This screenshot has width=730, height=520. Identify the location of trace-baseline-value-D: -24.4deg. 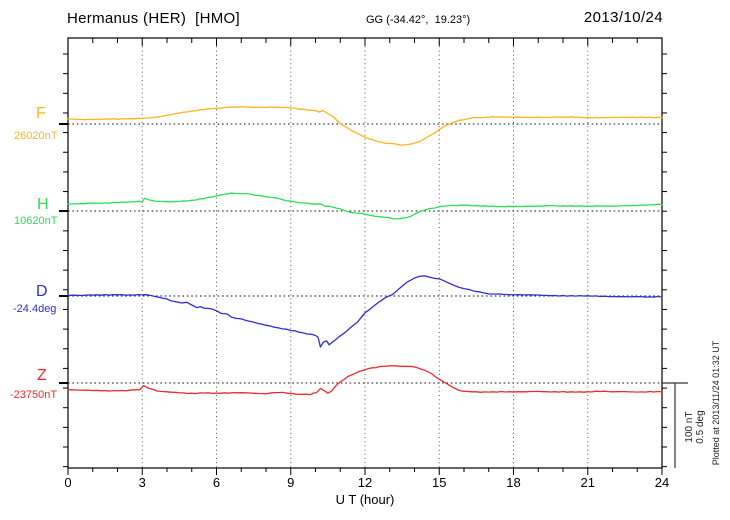
(35, 309).